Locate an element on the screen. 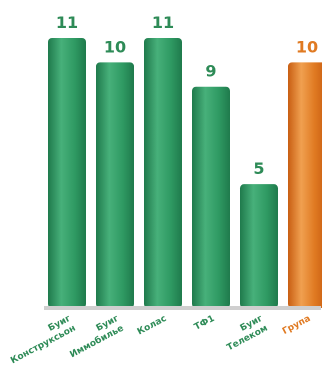  value-label-4: 9 is located at coordinates (210, 71).